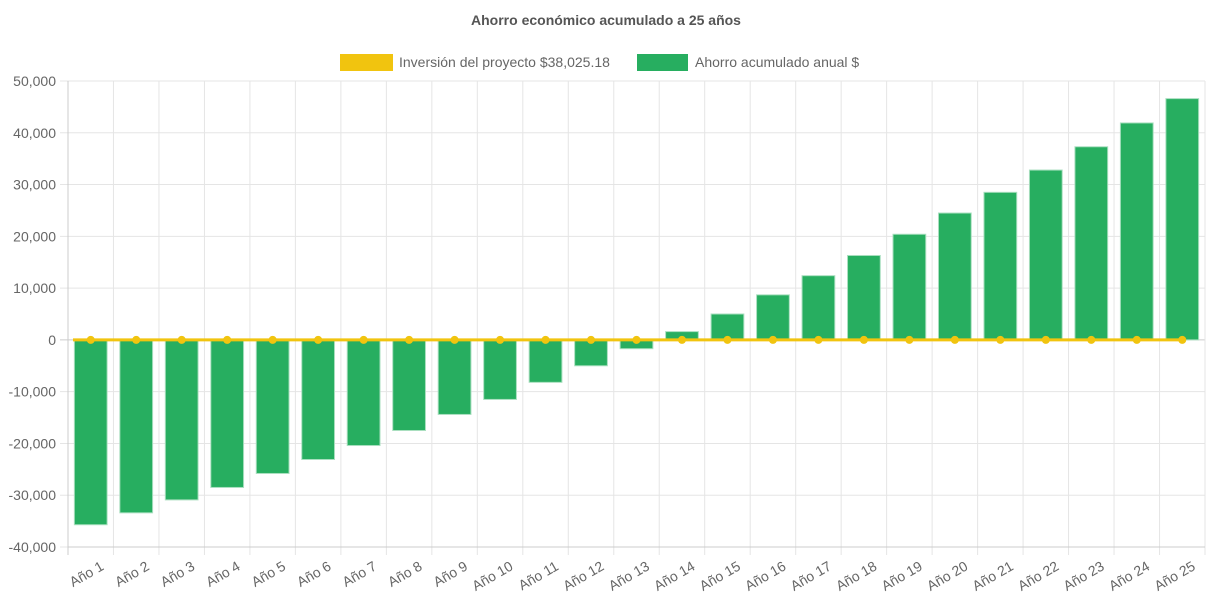 The image size is (1213, 611). I want to click on y-tick-label: 40,000, so click(34, 133).